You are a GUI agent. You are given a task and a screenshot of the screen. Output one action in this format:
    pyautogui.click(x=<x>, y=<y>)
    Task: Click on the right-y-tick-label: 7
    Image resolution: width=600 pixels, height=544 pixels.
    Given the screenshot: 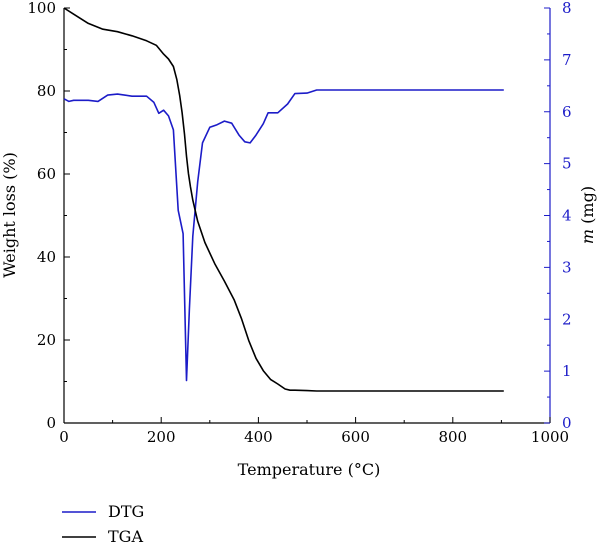 What is the action you would take?
    pyautogui.click(x=567, y=60)
    